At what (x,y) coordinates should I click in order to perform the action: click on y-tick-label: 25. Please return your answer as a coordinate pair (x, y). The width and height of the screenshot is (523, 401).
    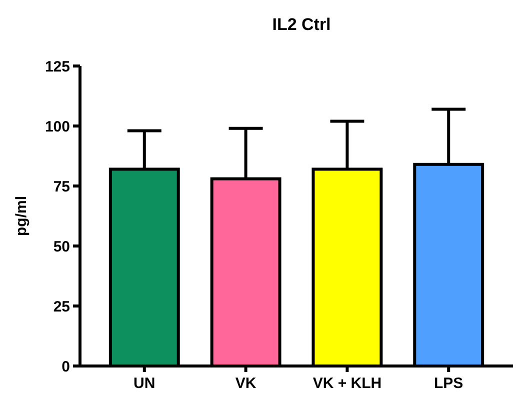
    Looking at the image, I should click on (61, 307).